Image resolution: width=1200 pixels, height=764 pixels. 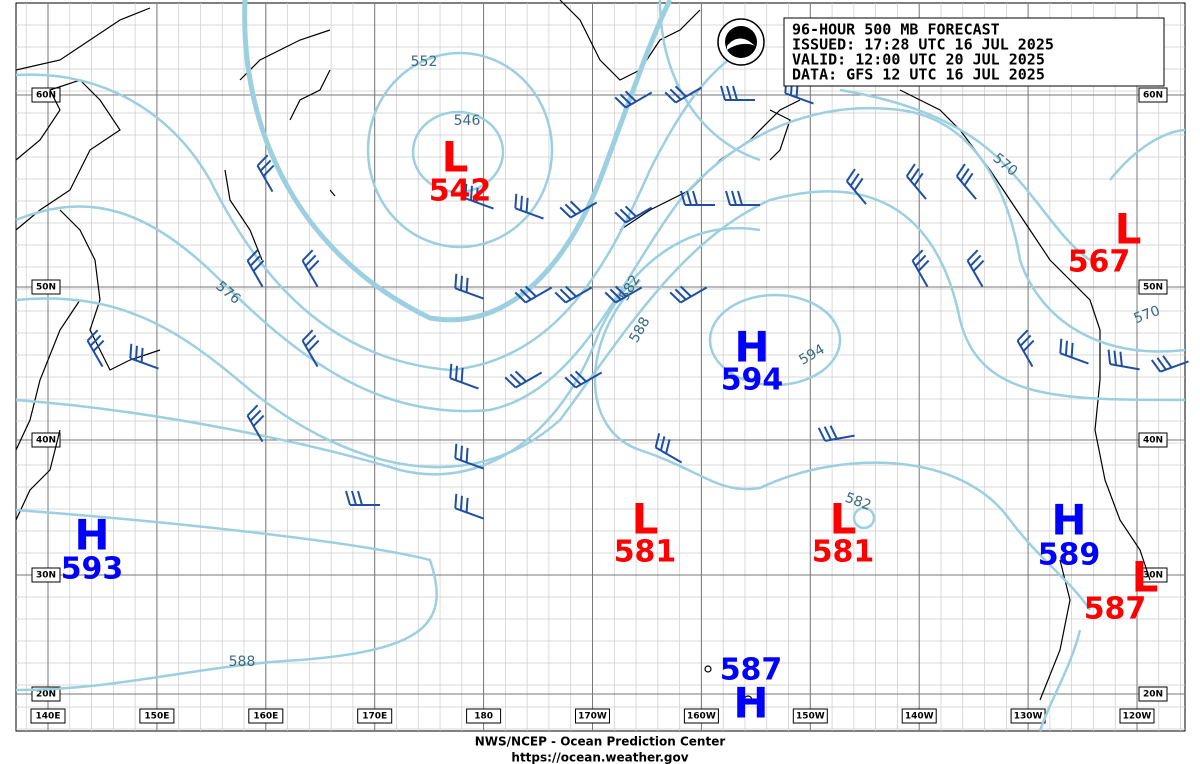 I want to click on header-line: 96-HOUR 500 MB FORECAST, so click(x=896, y=30).